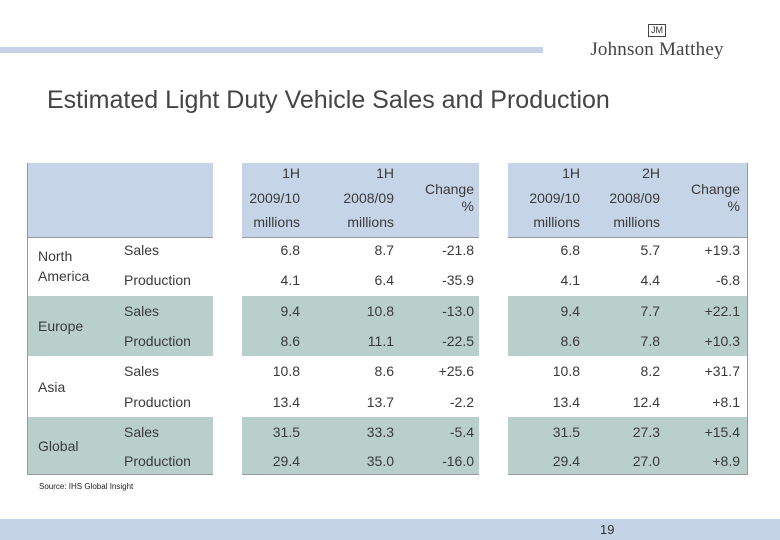 The image size is (780, 540). What do you see at coordinates (27, 319) in the screenshot?
I see `left-rule` at bounding box center [27, 319].